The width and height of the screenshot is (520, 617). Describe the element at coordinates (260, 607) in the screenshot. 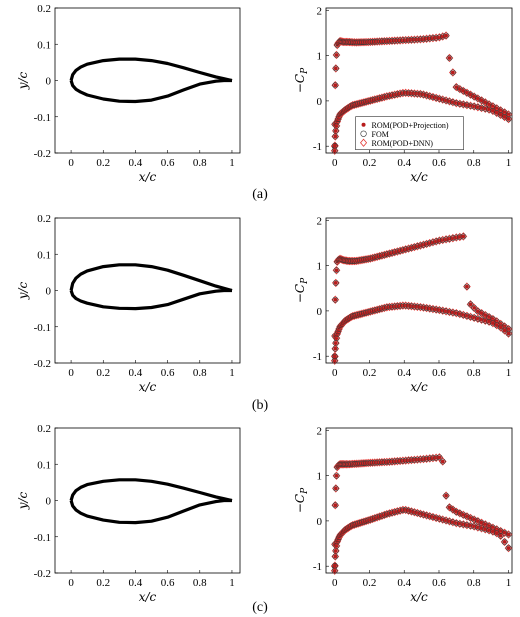

I see `panel-caption: (c)` at that location.